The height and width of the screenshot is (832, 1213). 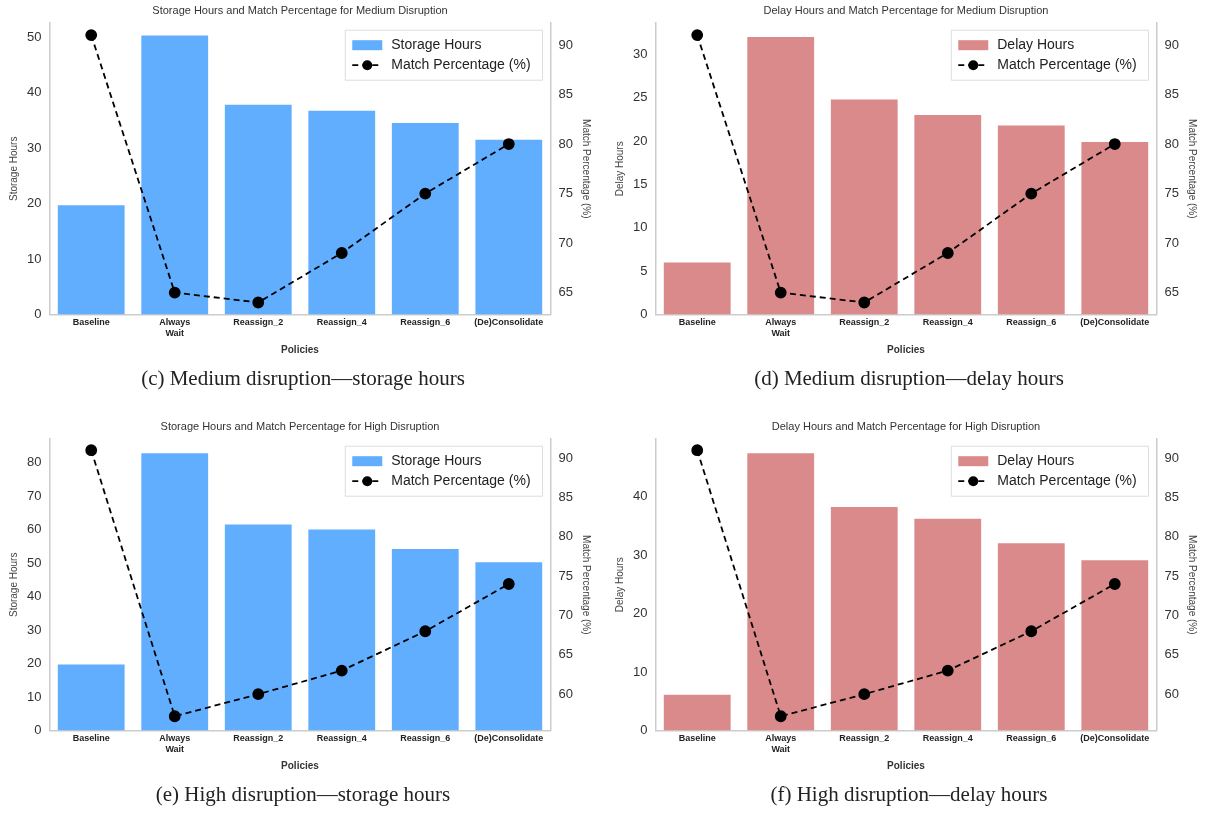 What do you see at coordinates (34, 462) in the screenshot?
I see `y-tick-label: 80` at bounding box center [34, 462].